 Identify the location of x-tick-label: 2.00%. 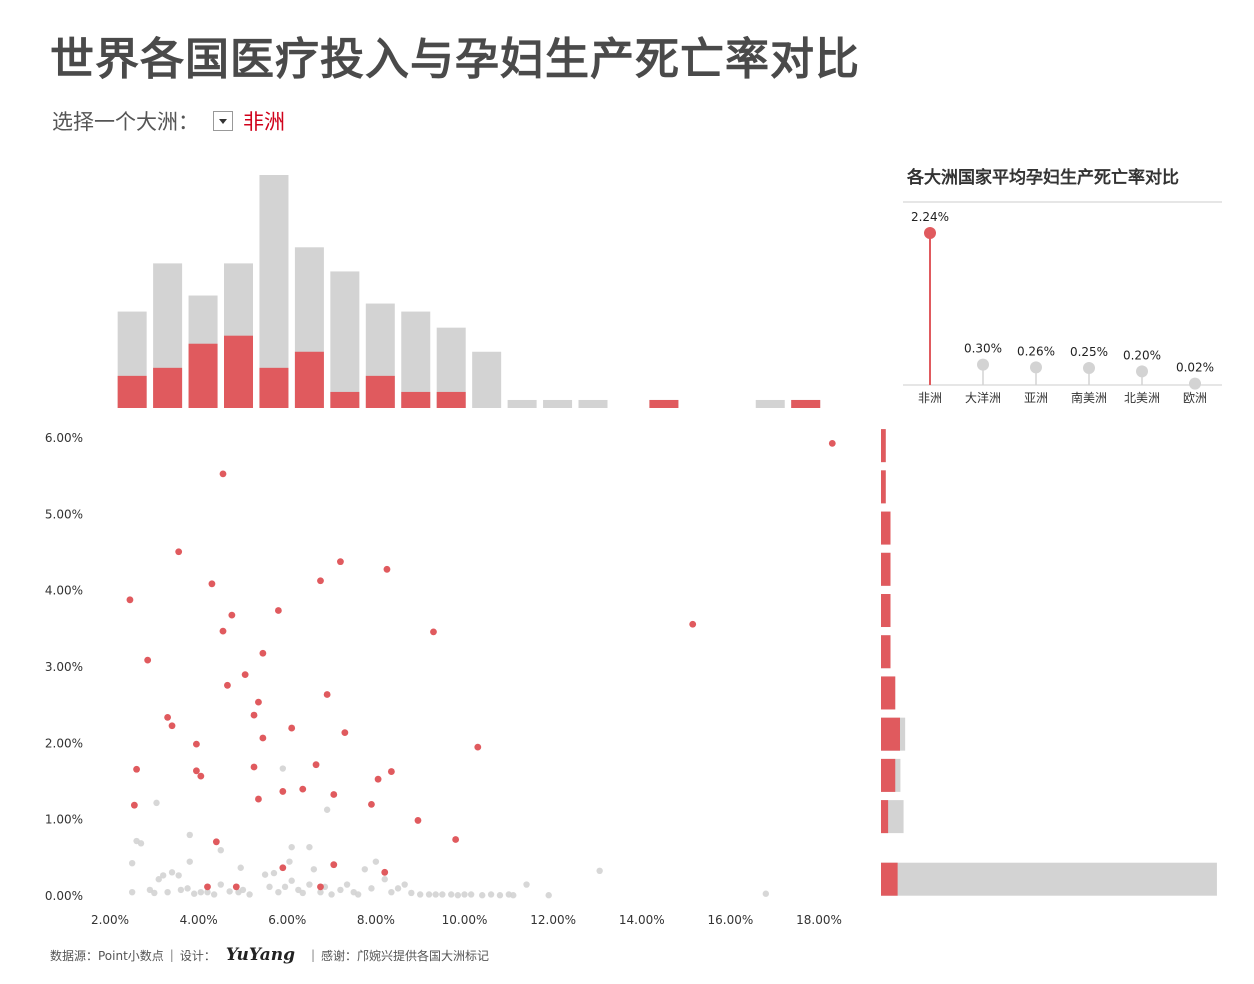
(110, 920).